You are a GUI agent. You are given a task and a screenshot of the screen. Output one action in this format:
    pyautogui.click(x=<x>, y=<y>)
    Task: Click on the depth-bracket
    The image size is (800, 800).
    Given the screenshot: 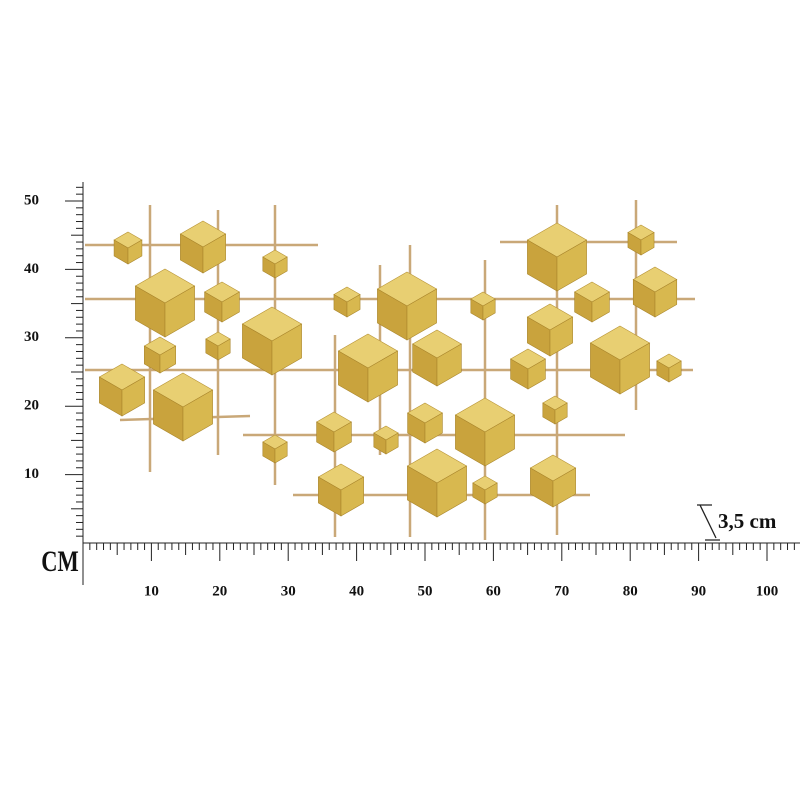 What is the action you would take?
    pyautogui.click(x=708, y=522)
    